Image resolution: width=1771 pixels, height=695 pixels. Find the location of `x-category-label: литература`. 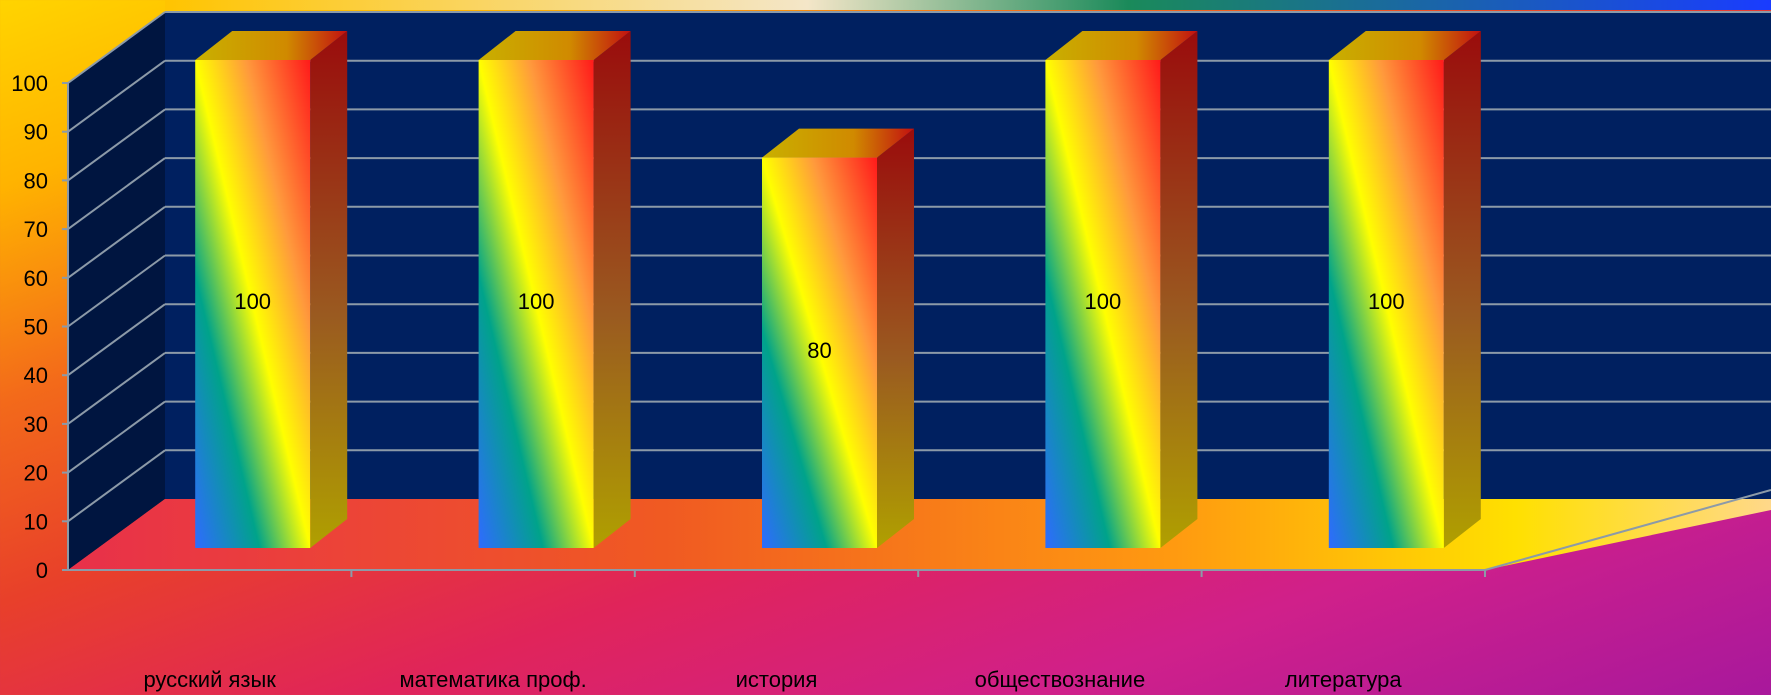

x-category-label: литература is located at coordinates (1343, 679).